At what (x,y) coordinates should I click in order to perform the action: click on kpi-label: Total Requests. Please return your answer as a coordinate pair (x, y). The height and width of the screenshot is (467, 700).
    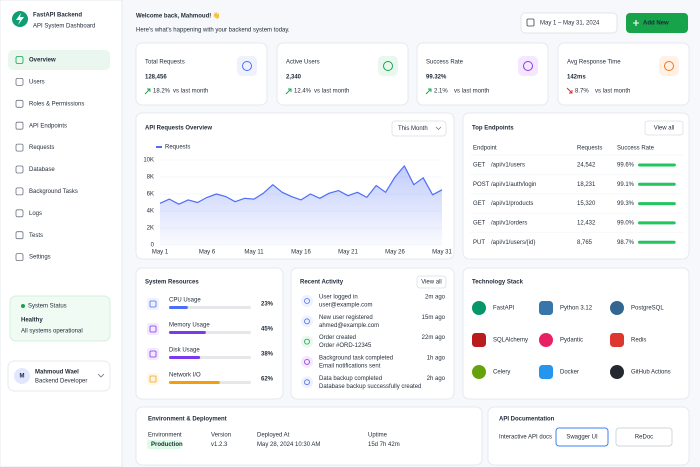
    Looking at the image, I should click on (165, 63).